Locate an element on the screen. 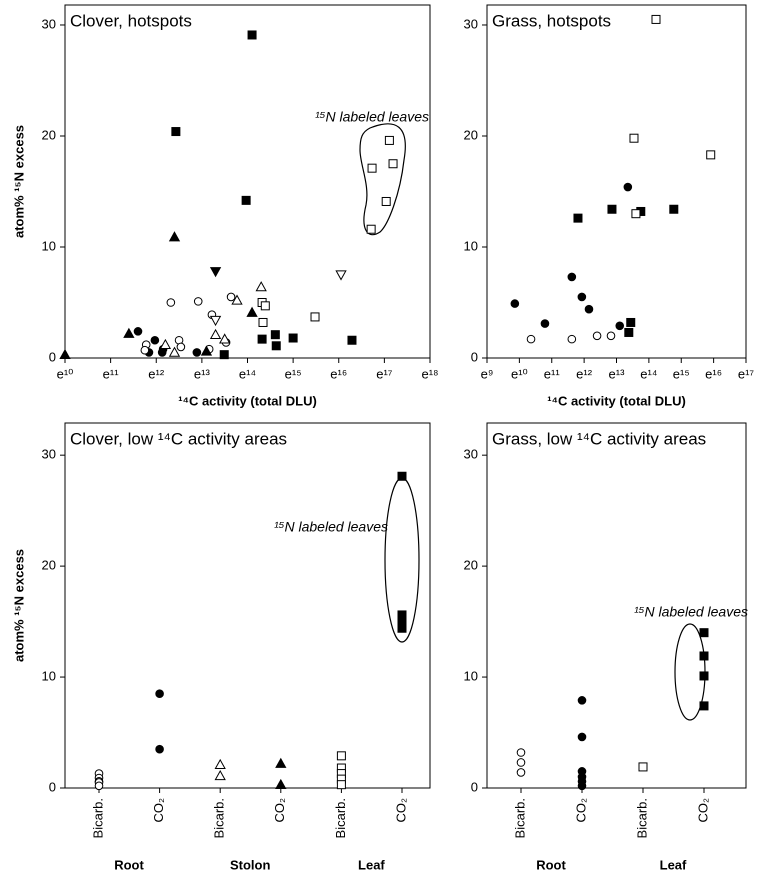 The height and width of the screenshot is (877, 768). x-tick-label: e⁹ is located at coordinates (487, 373).